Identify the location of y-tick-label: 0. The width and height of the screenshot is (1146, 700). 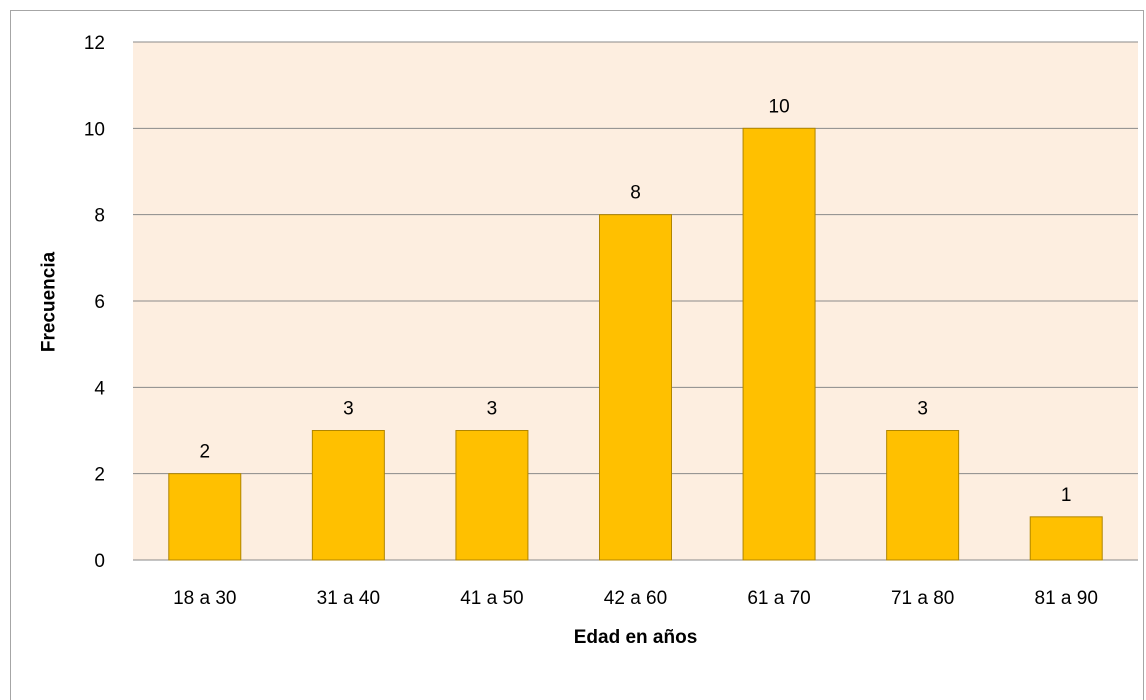
(99, 561).